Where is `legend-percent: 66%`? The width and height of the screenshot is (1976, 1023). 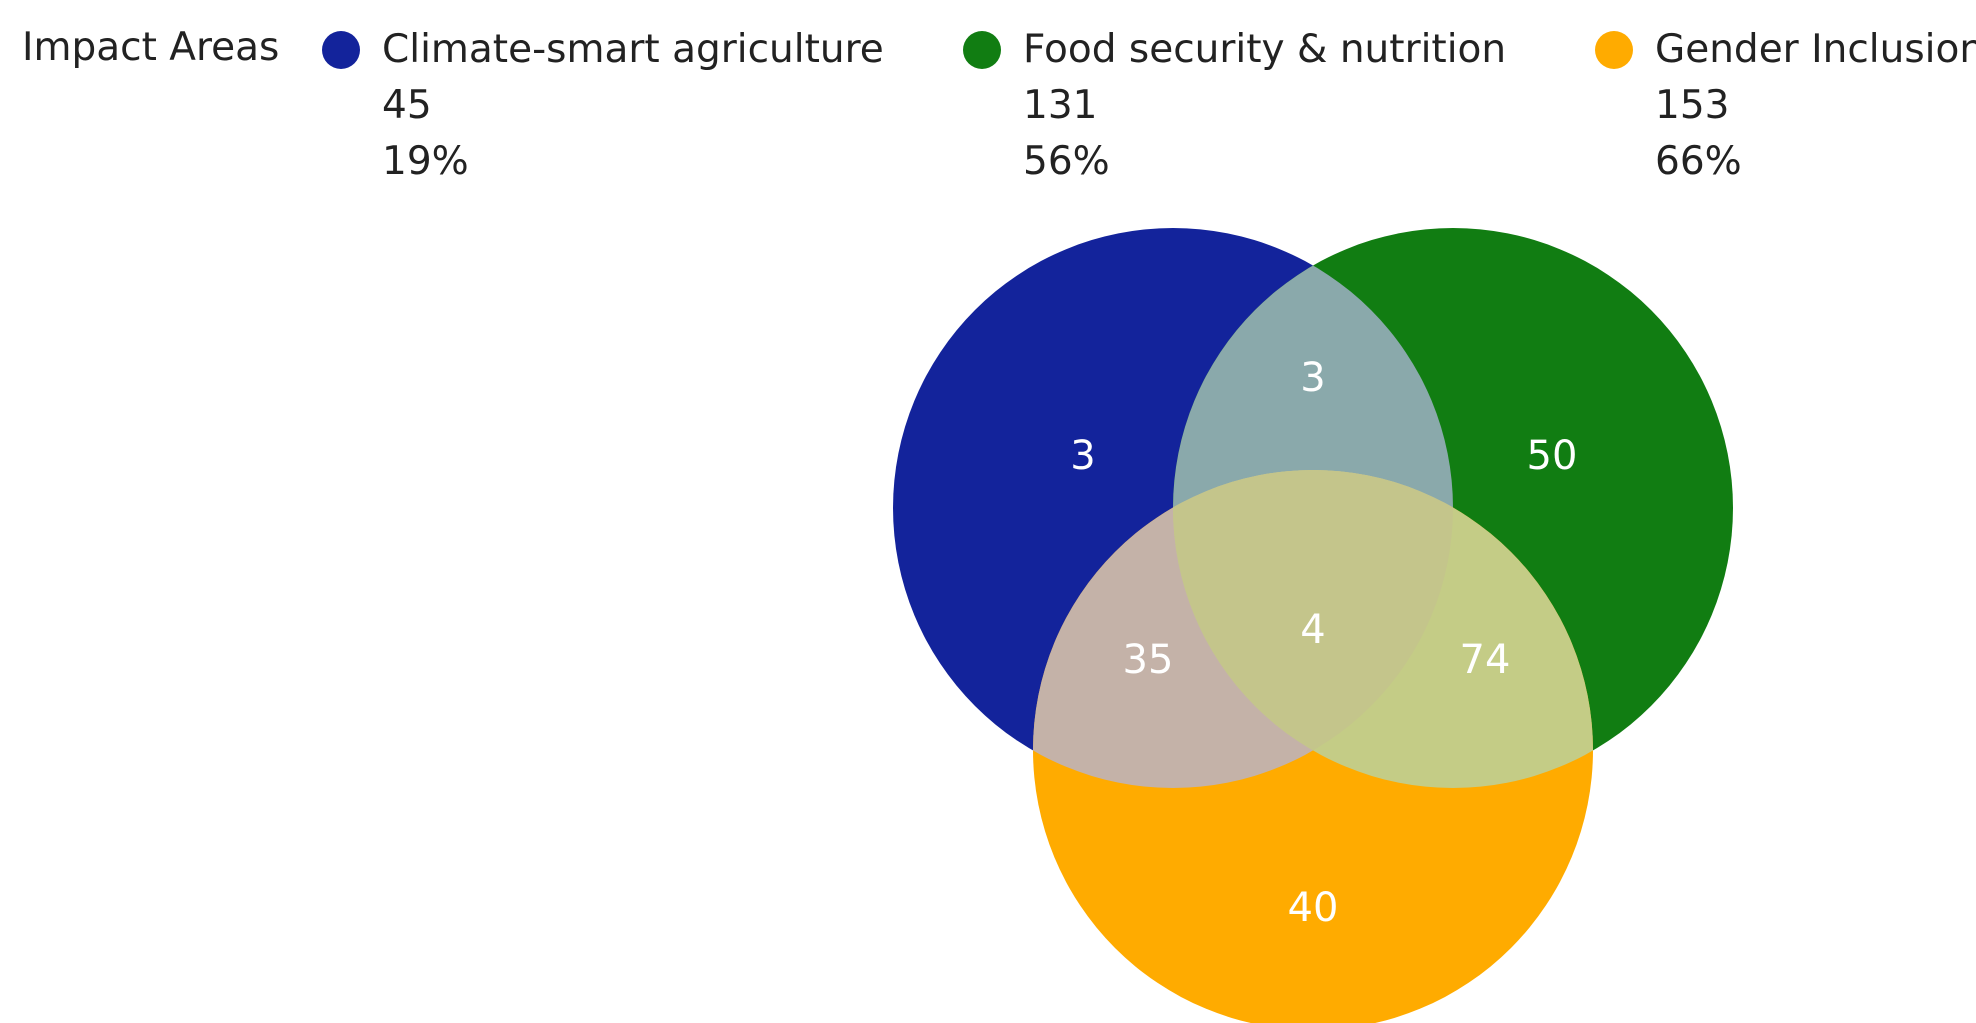
legend-percent: 66% is located at coordinates (1698, 161).